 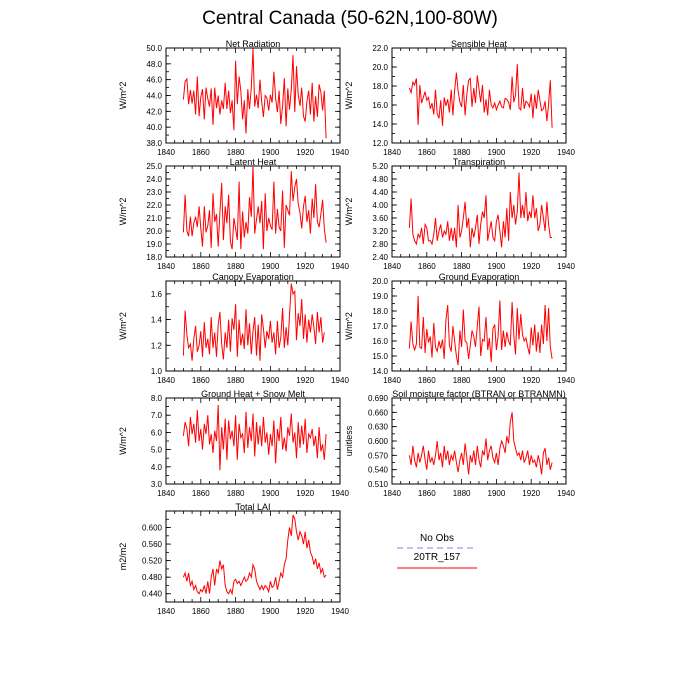 What do you see at coordinates (378, 412) in the screenshot?
I see `y-tick-label: 0.660` at bounding box center [378, 412].